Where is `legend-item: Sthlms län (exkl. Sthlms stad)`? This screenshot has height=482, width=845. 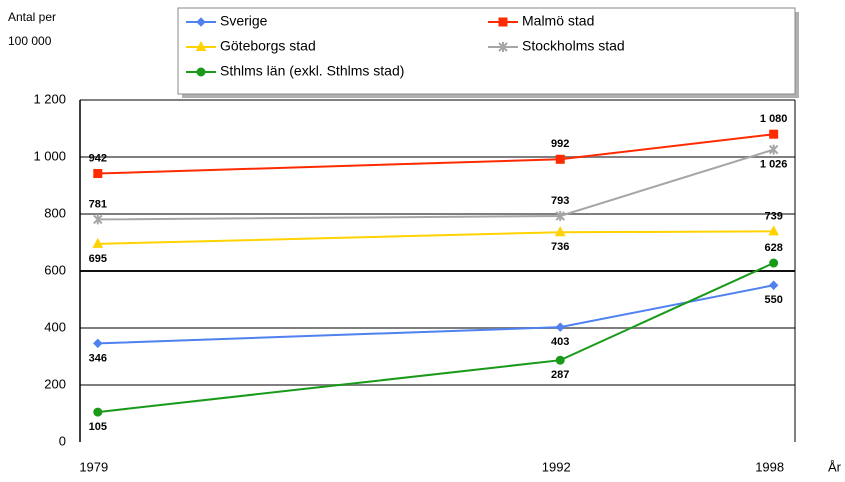
legend-item: Sthlms län (exkl. Sthlms stad) is located at coordinates (295, 71).